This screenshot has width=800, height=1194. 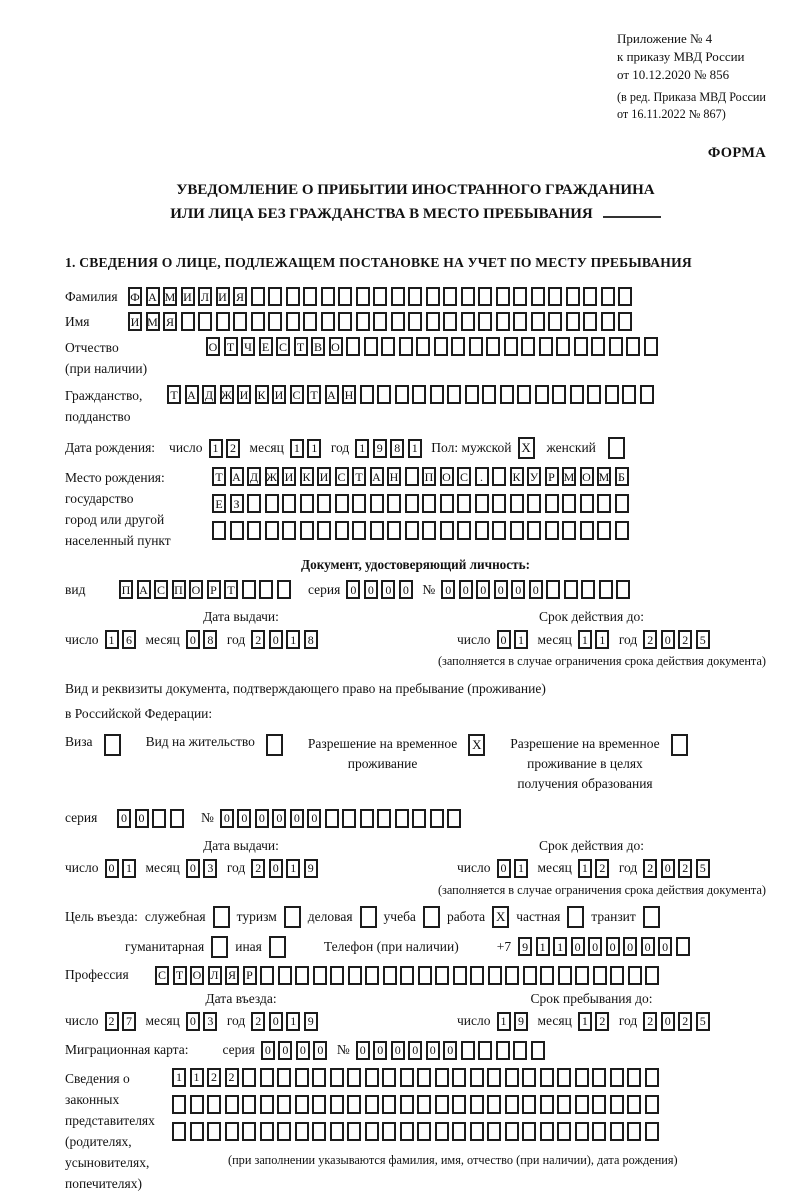 I want to click on form-cell: К, so click(x=306, y=477).